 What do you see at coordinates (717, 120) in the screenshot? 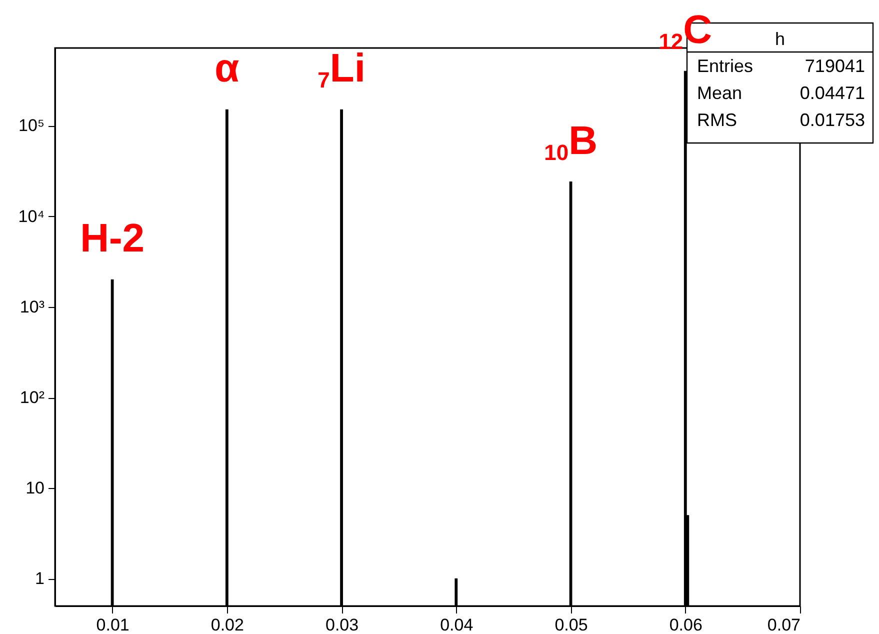
I see `annotation: RMS` at bounding box center [717, 120].